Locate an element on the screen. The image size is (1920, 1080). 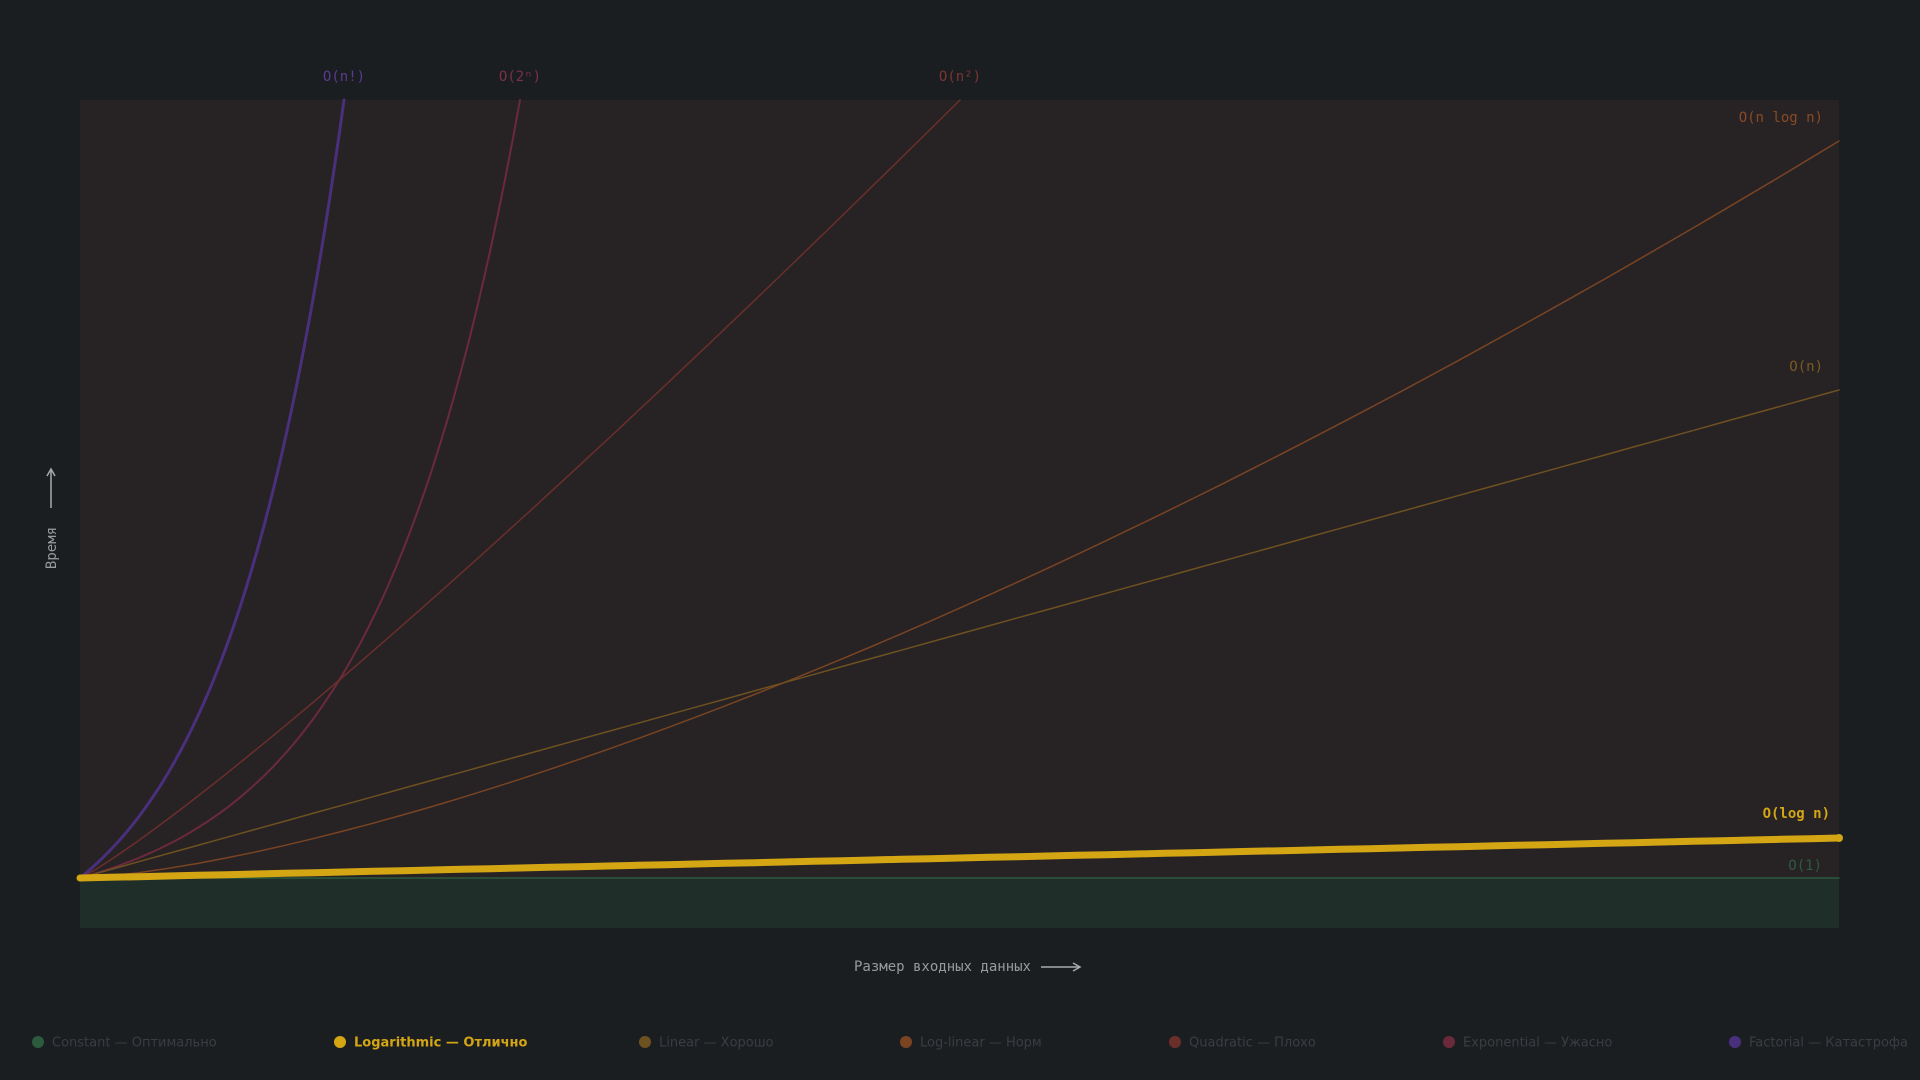
legend-item: Logarithmic — Отлично is located at coordinates (441, 1043).